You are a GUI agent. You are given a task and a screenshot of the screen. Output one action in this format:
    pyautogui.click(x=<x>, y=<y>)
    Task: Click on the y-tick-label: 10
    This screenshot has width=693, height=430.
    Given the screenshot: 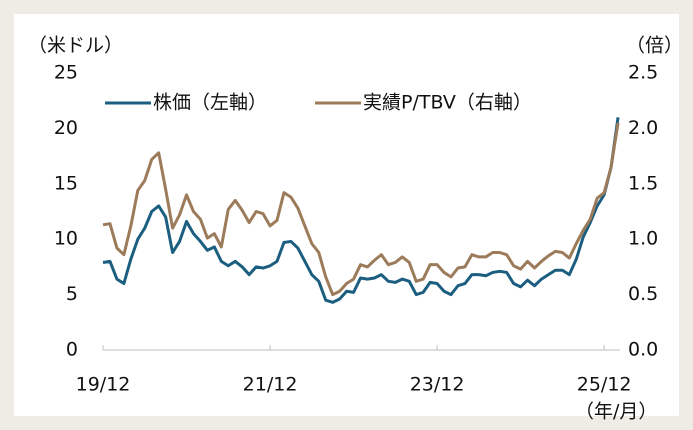 What is the action you would take?
    pyautogui.click(x=66, y=239)
    